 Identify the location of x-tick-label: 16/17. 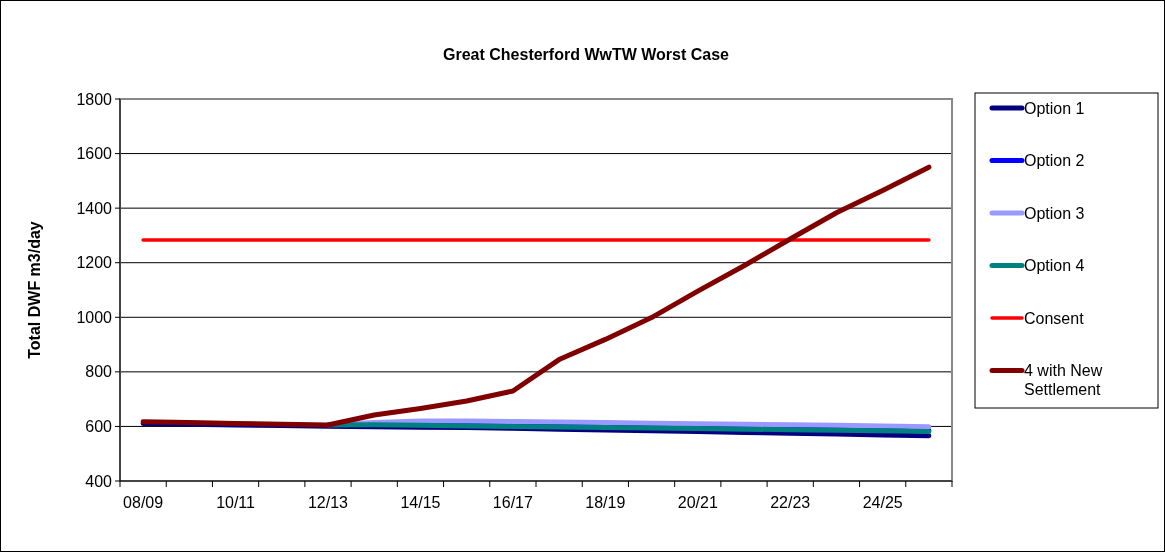
(513, 502).